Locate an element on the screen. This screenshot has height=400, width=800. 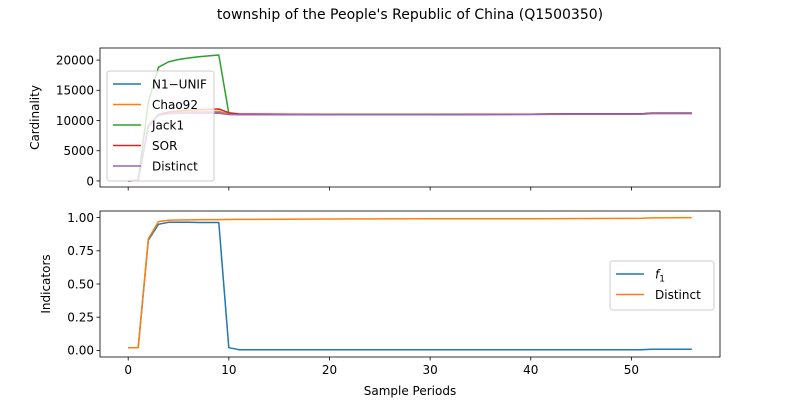
x-tick-label: 50 is located at coordinates (631, 370).